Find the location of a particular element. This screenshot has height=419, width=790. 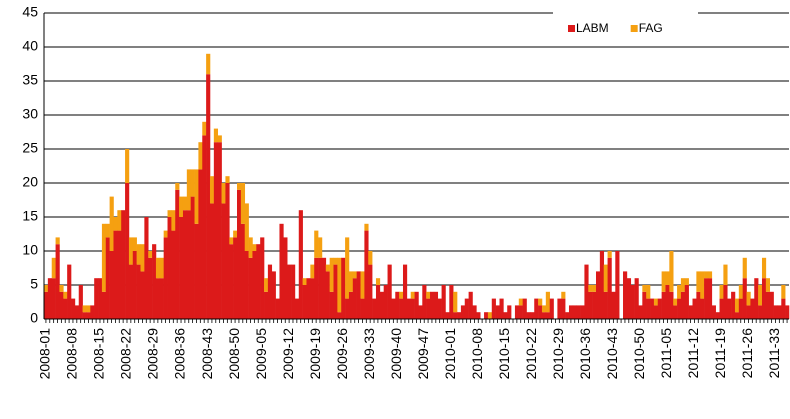

x-tick-label: 2008-22 is located at coordinates (126, 354).